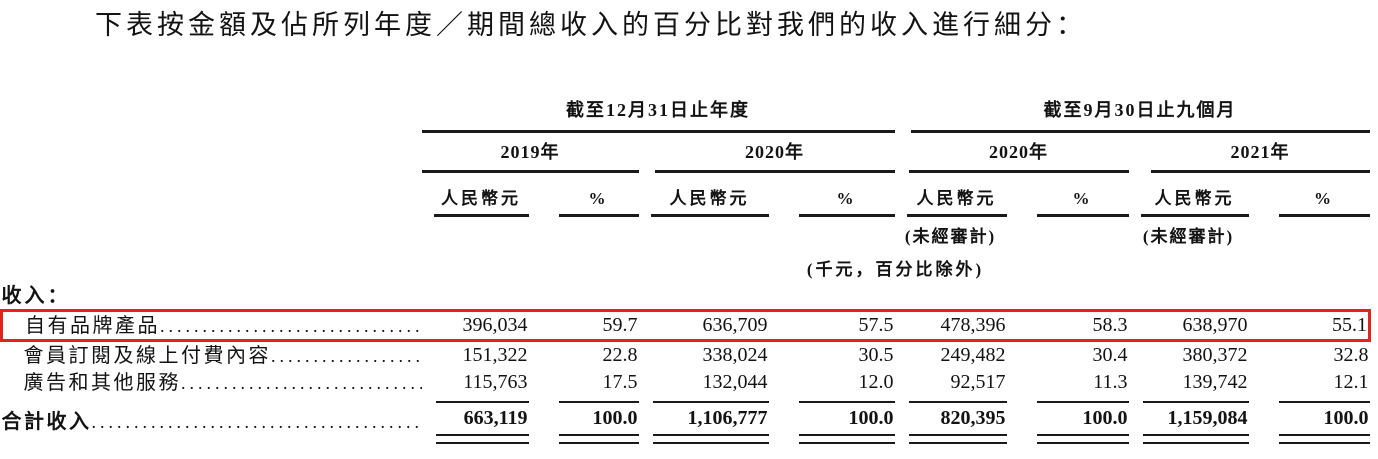 The height and width of the screenshot is (459, 1378). Describe the element at coordinates (1110, 355) in the screenshot. I see `cell-value: 30.4` at that location.